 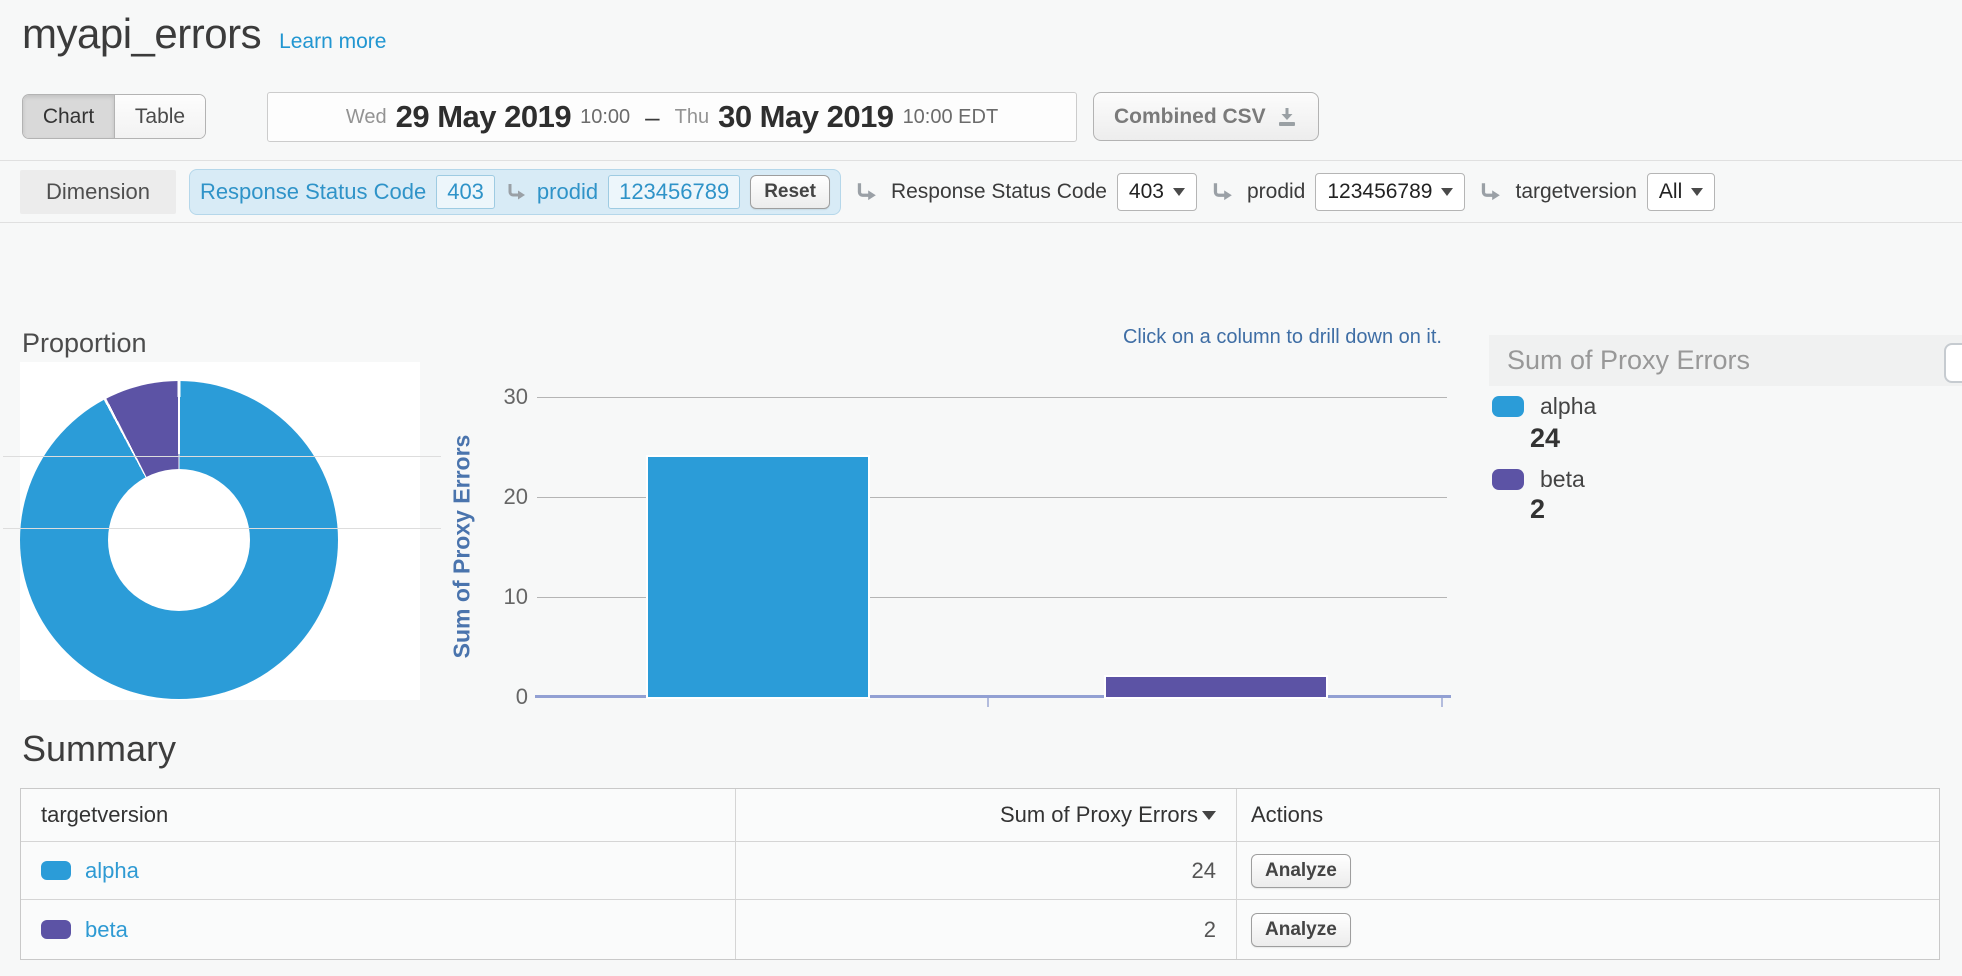 I want to click on legend-label: beta, so click(x=1562, y=479).